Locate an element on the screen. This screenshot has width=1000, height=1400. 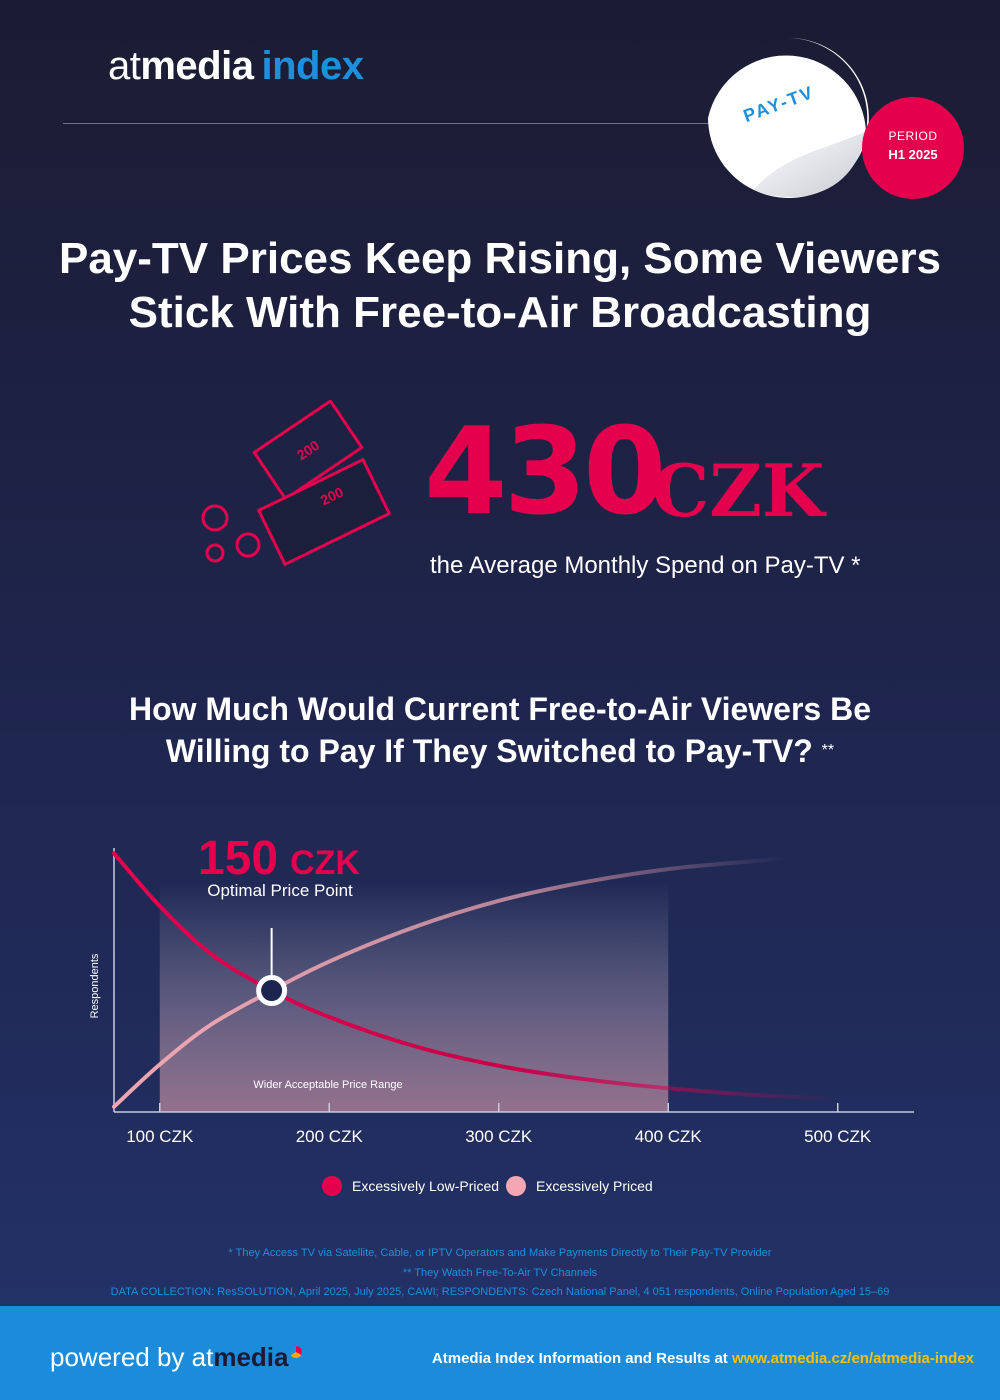
pay-tv-sticker-icon is located at coordinates (788, 117).